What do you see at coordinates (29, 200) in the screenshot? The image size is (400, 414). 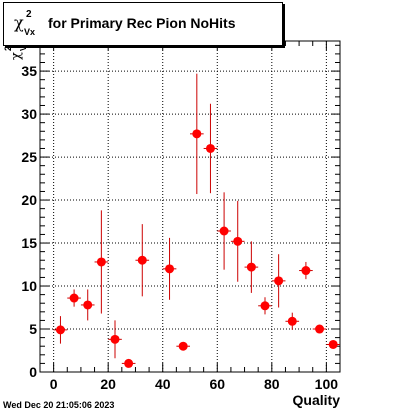 I see `y-tick-label: 20` at bounding box center [29, 200].